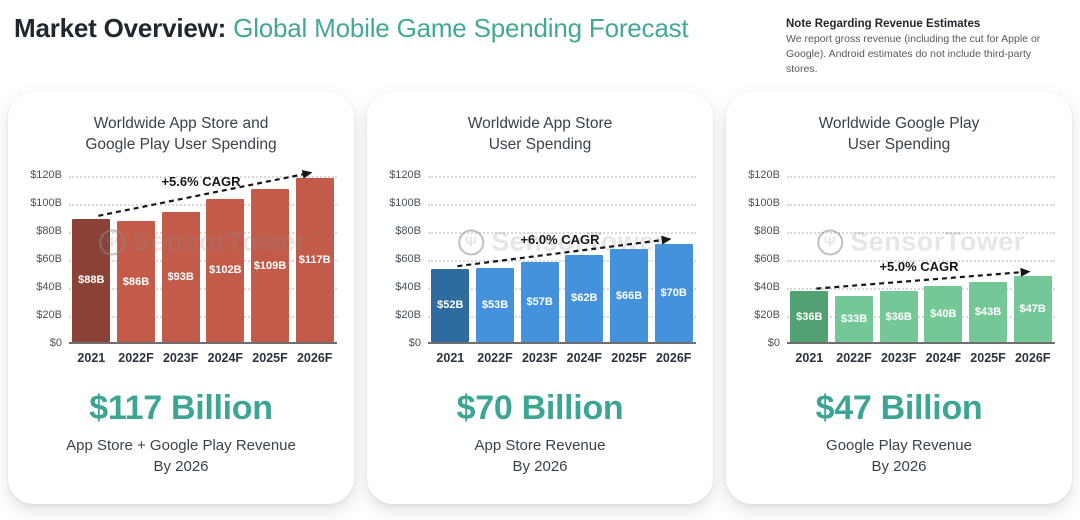 This screenshot has width=1080, height=520. Describe the element at coordinates (181, 144) in the screenshot. I see `chart-title-line2: Google Play User Spending` at that location.